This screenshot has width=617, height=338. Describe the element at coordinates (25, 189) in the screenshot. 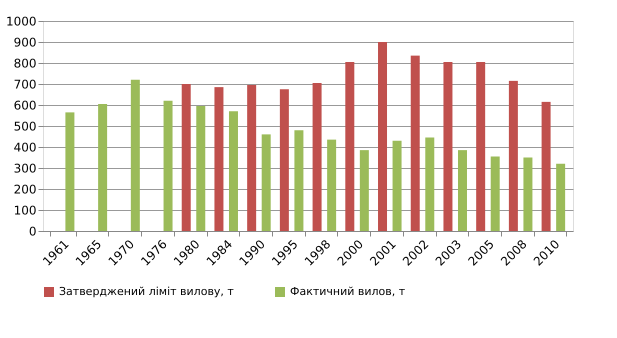

I see `y-tick-label: 200` at that location.